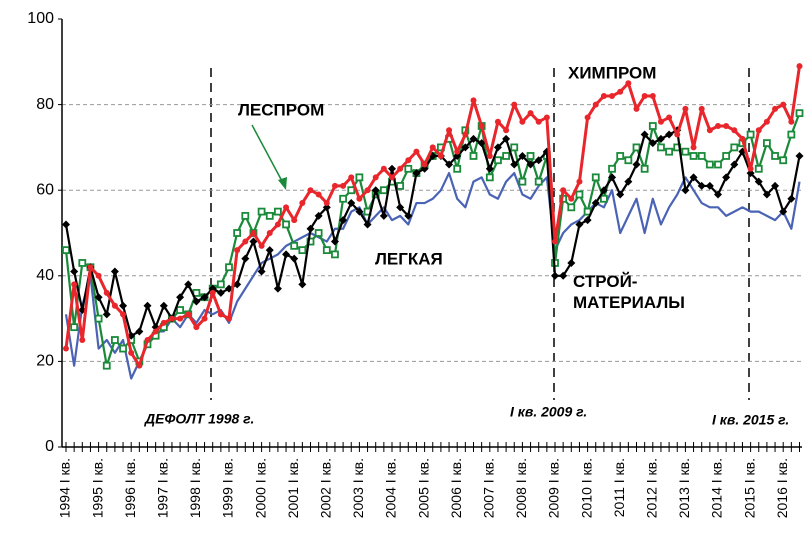  Describe the element at coordinates (195, 488) in the screenshot. I see `x-tick-label: 1998 I кв.` at that location.